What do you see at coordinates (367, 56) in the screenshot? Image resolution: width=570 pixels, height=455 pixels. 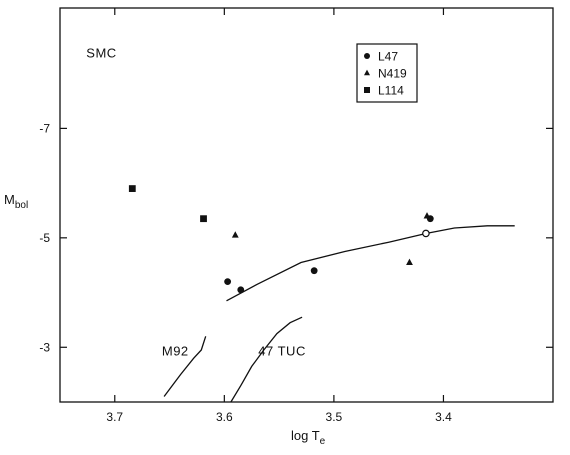 I see `legend-marker-l47` at bounding box center [367, 56].